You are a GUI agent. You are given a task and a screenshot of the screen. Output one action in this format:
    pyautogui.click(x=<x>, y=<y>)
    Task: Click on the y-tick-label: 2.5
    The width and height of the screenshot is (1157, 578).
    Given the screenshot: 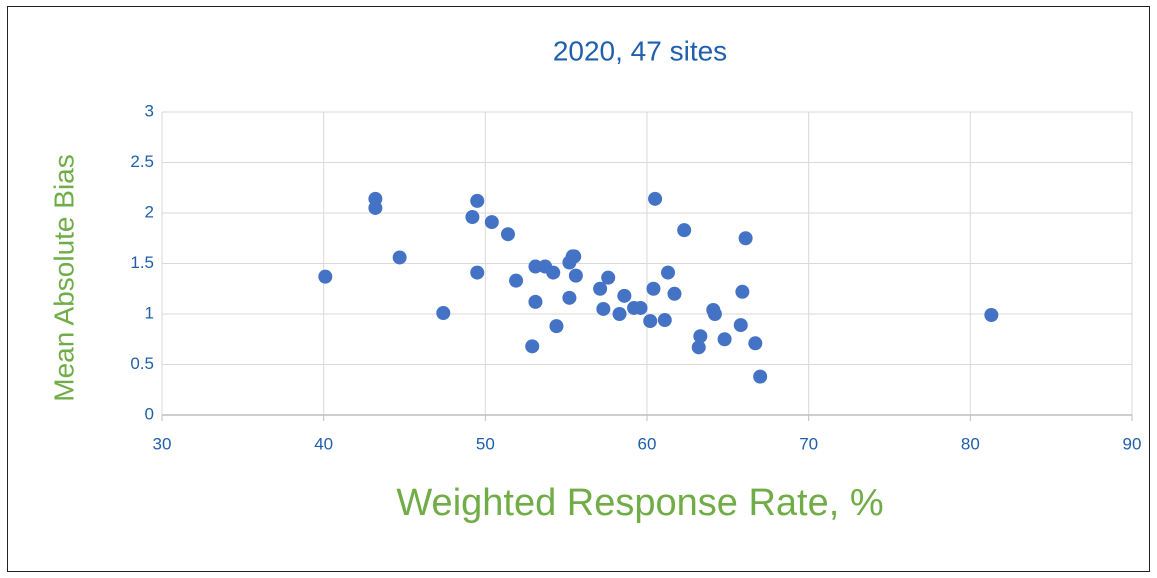 What is the action you would take?
    pyautogui.click(x=142, y=161)
    